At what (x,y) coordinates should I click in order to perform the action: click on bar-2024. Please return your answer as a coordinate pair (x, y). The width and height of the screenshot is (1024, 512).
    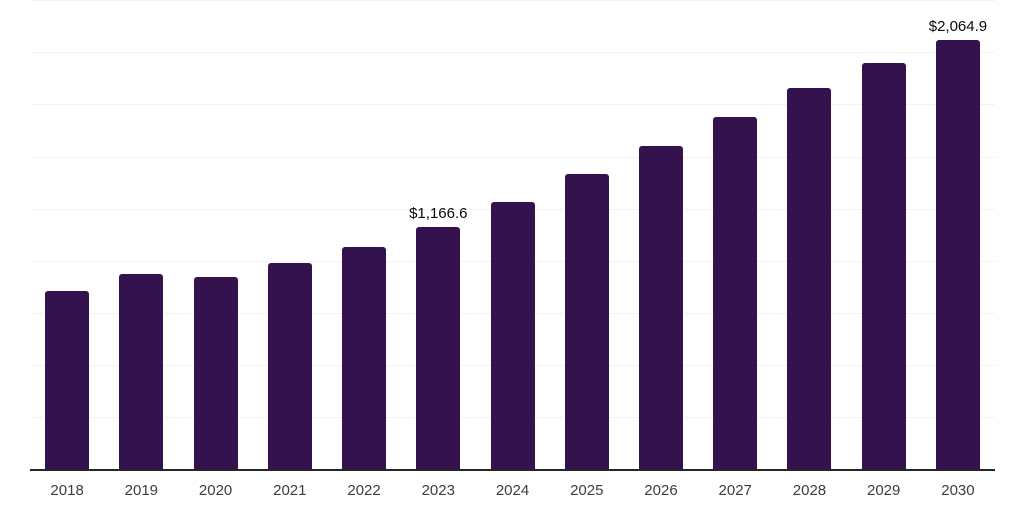
    Looking at the image, I should click on (512, 336).